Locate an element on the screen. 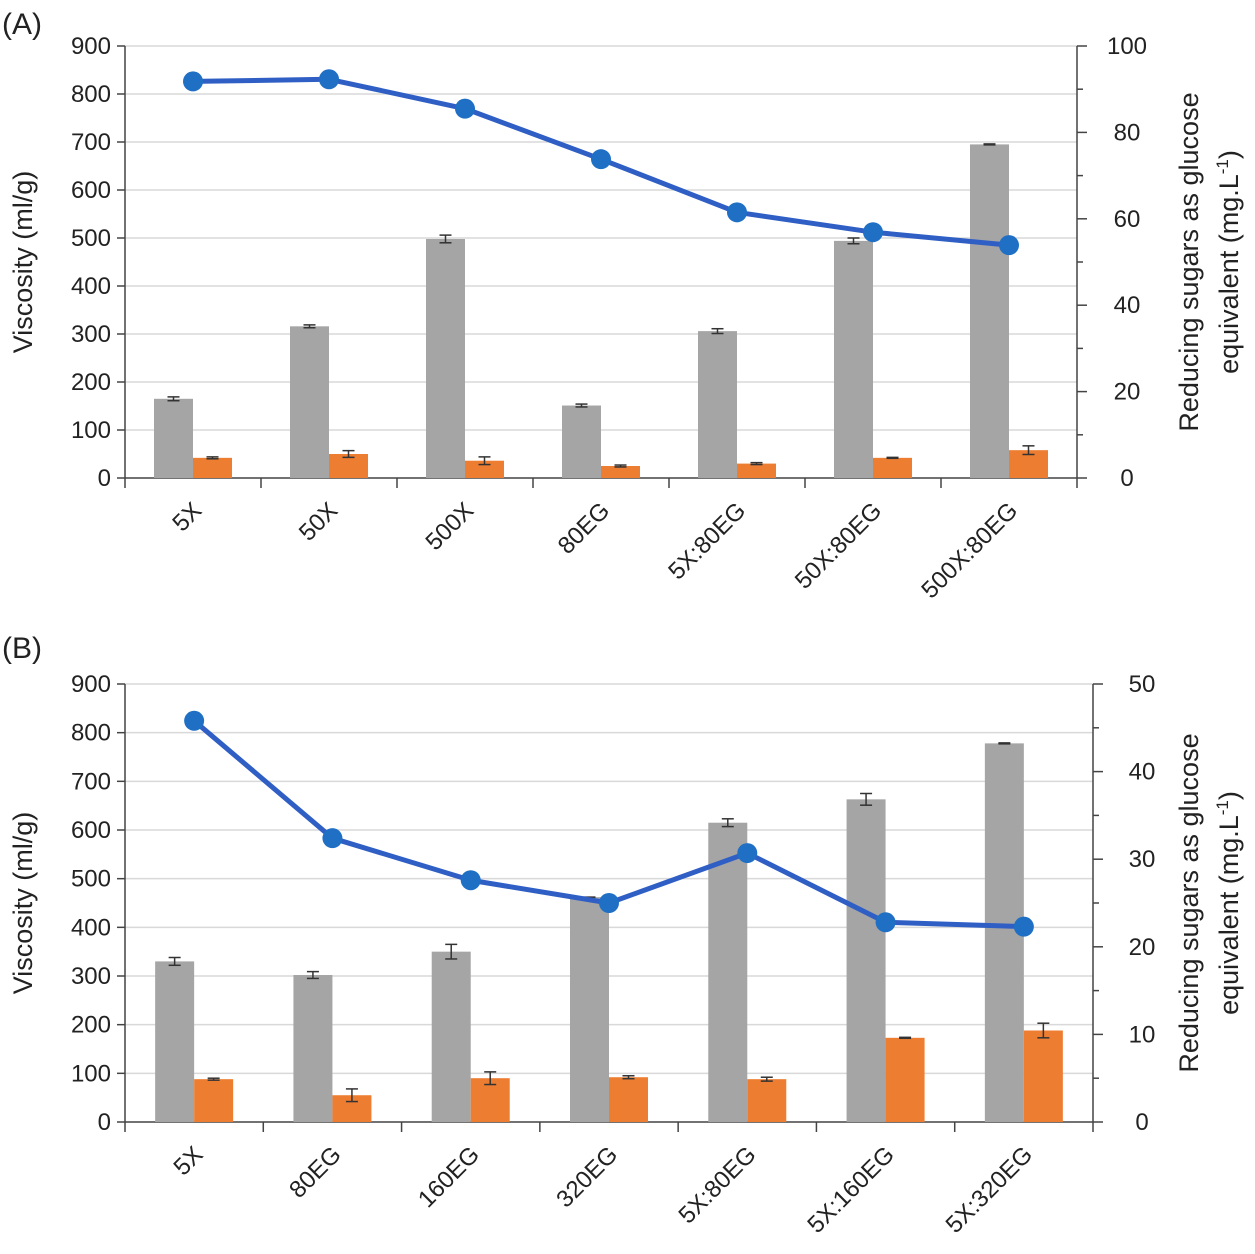 Image resolution: width=1255 pixels, height=1254 pixels. y2-tick-label: 50 is located at coordinates (1142, 684).